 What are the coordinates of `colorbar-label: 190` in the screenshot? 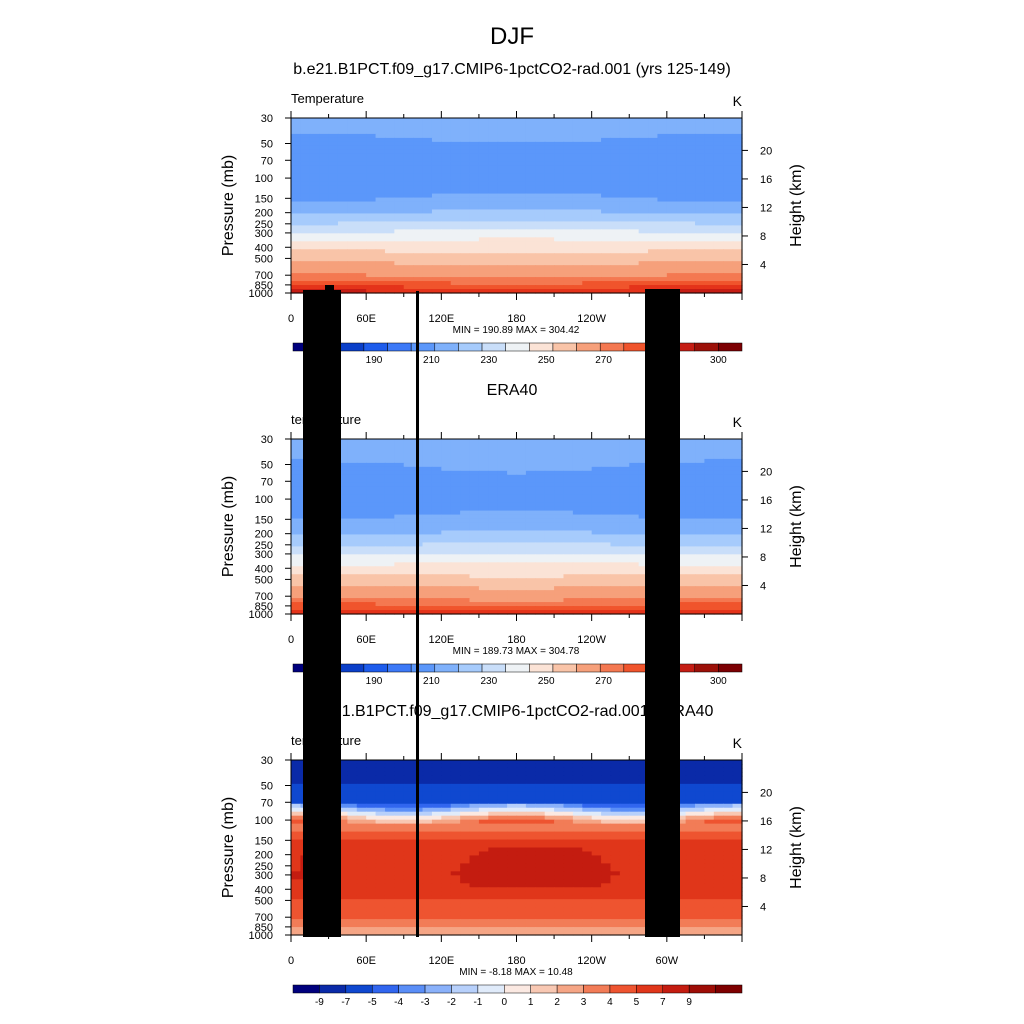 It's located at (374, 360).